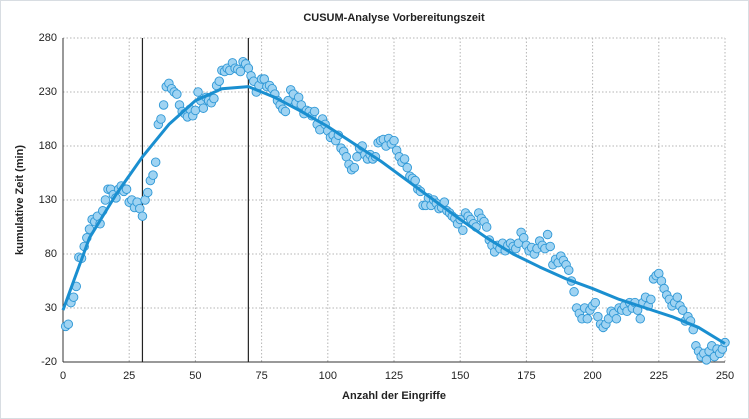 Image resolution: width=749 pixels, height=419 pixels. Describe the element at coordinates (51, 254) in the screenshot. I see `y-tick-label: 80` at that location.